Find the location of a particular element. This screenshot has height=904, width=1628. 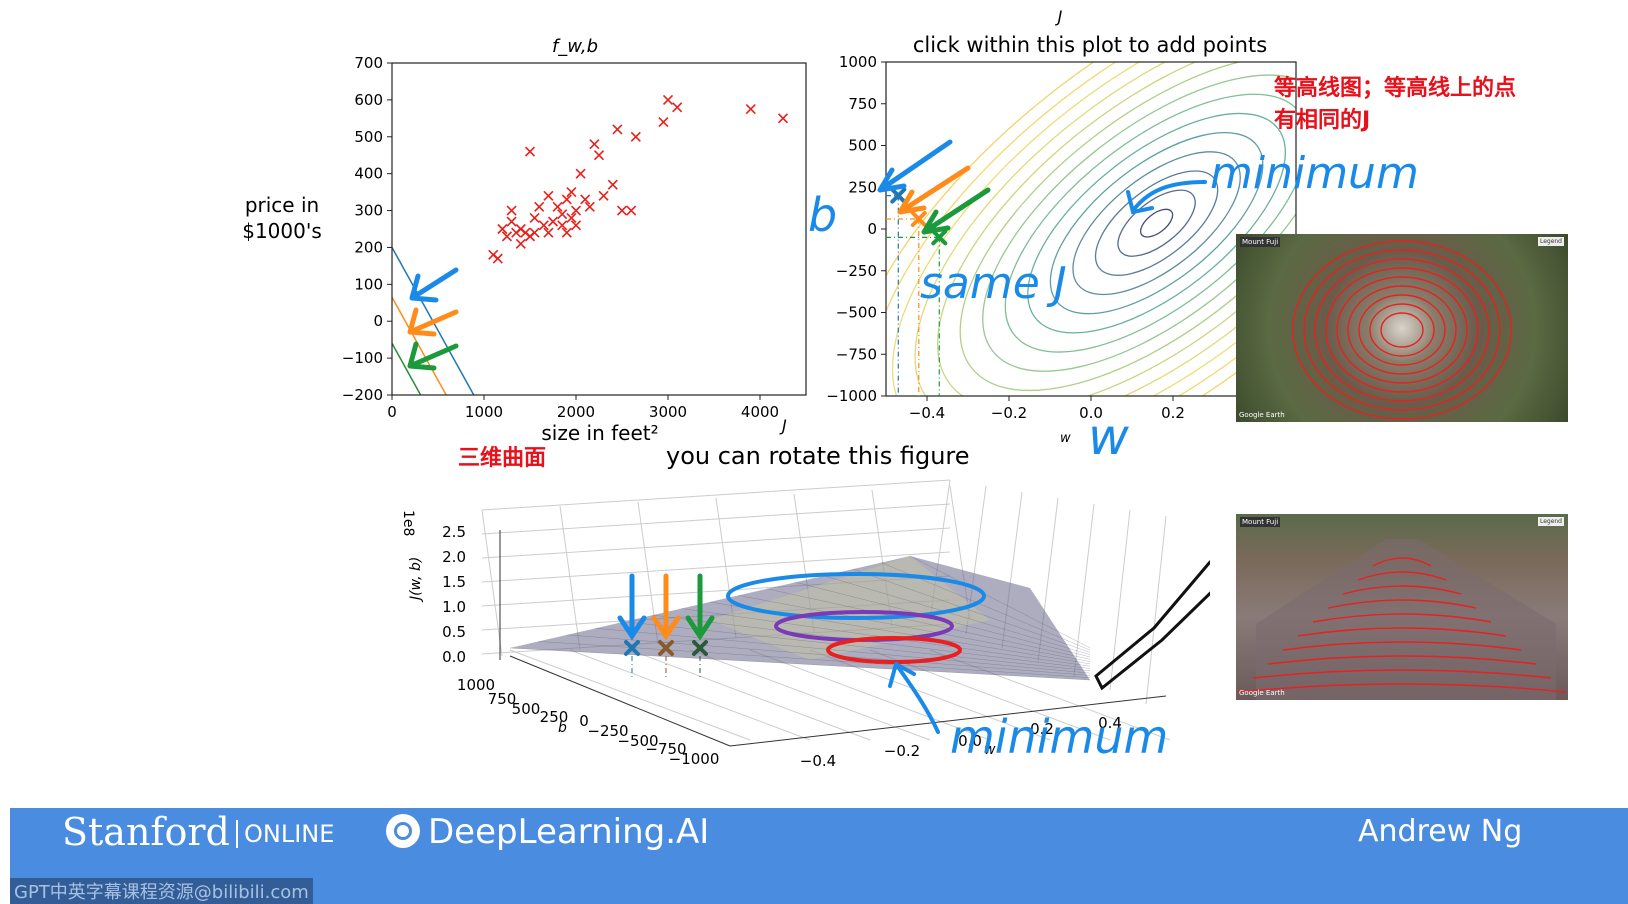

contour-xtick-label: 0.2 is located at coordinates (1173, 413).